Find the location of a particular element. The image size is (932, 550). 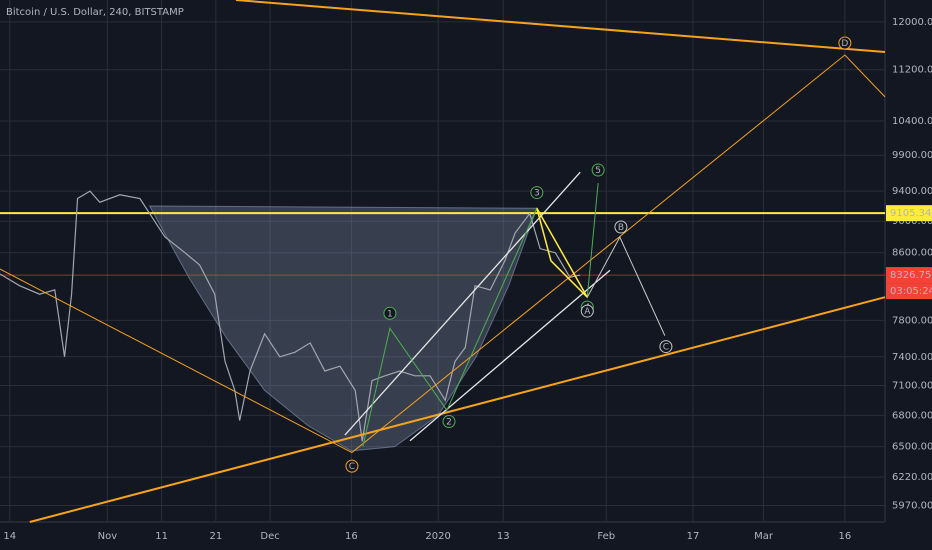

x-tick-label: 2020 is located at coordinates (437, 536).